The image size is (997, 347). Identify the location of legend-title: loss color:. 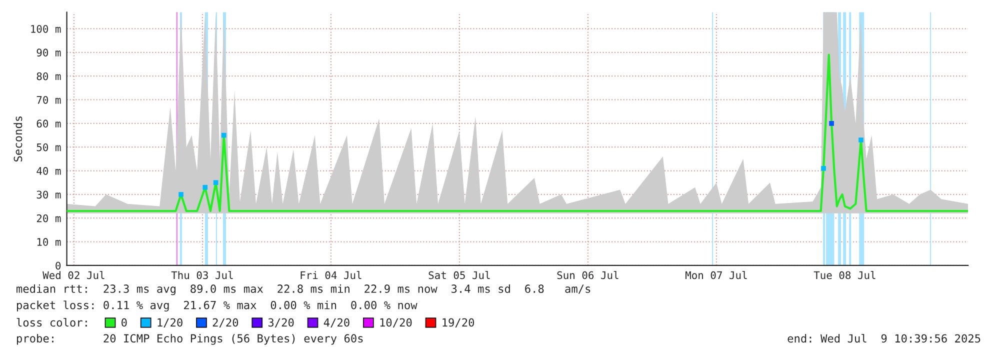
(51, 322).